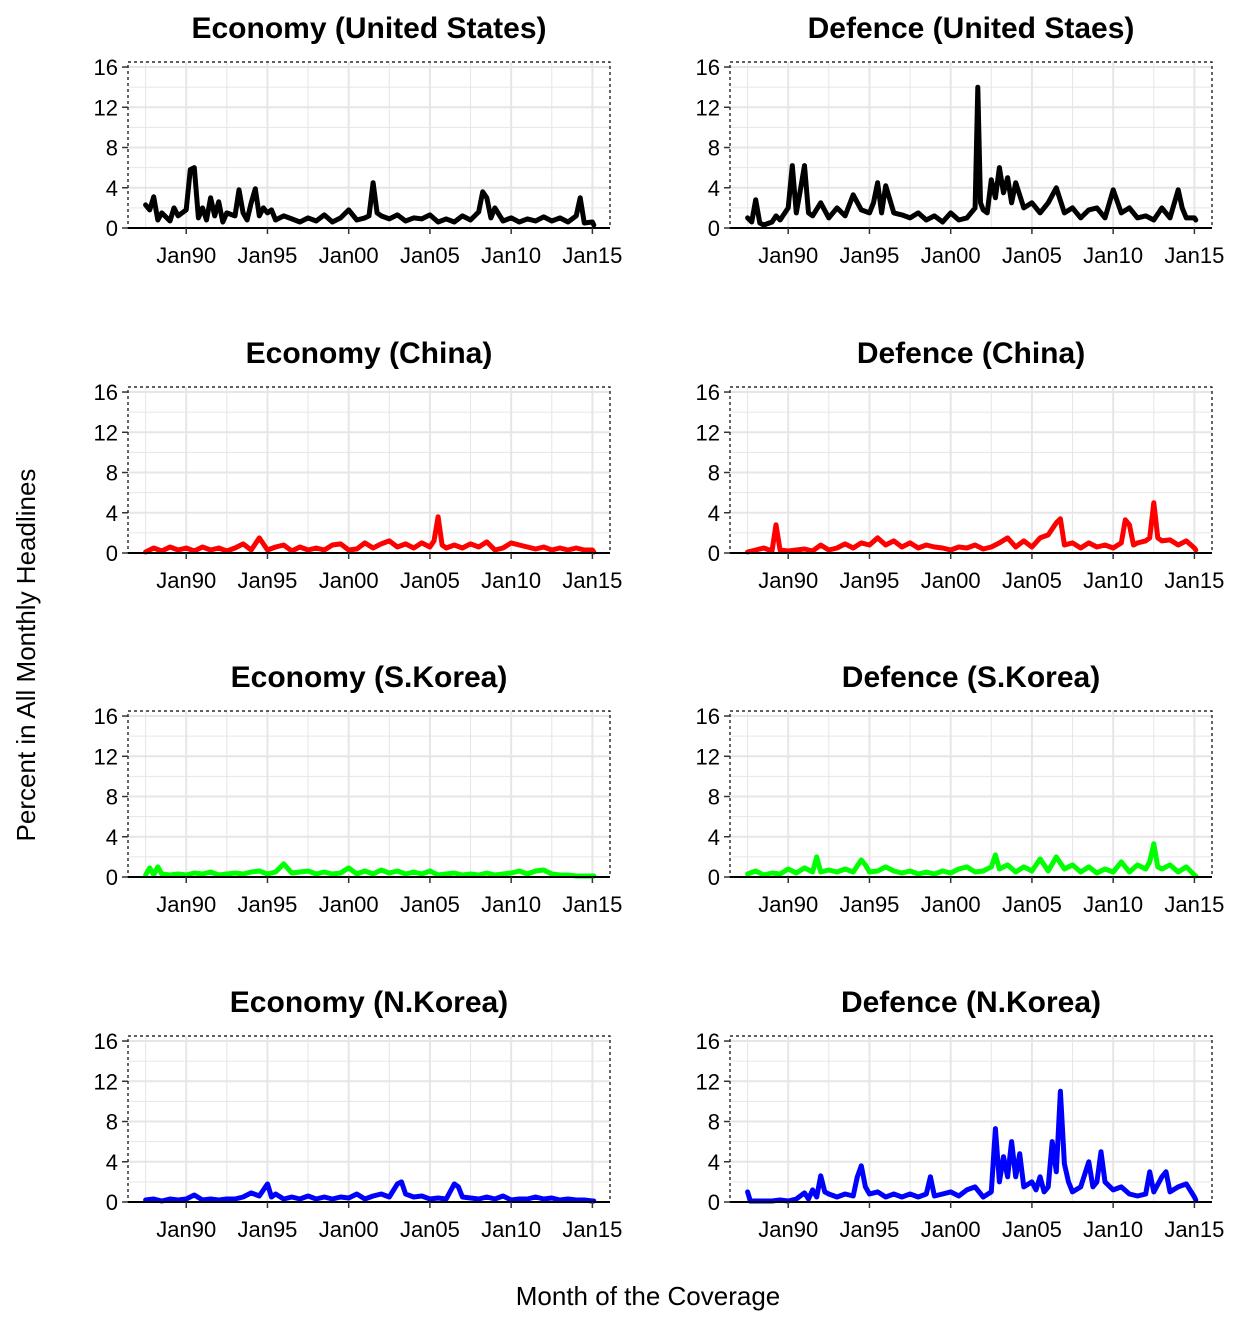 The width and height of the screenshot is (1233, 1319). Describe the element at coordinates (26, 655) in the screenshot. I see `y-axis-label: Percent in All Monthly Headlines` at that location.